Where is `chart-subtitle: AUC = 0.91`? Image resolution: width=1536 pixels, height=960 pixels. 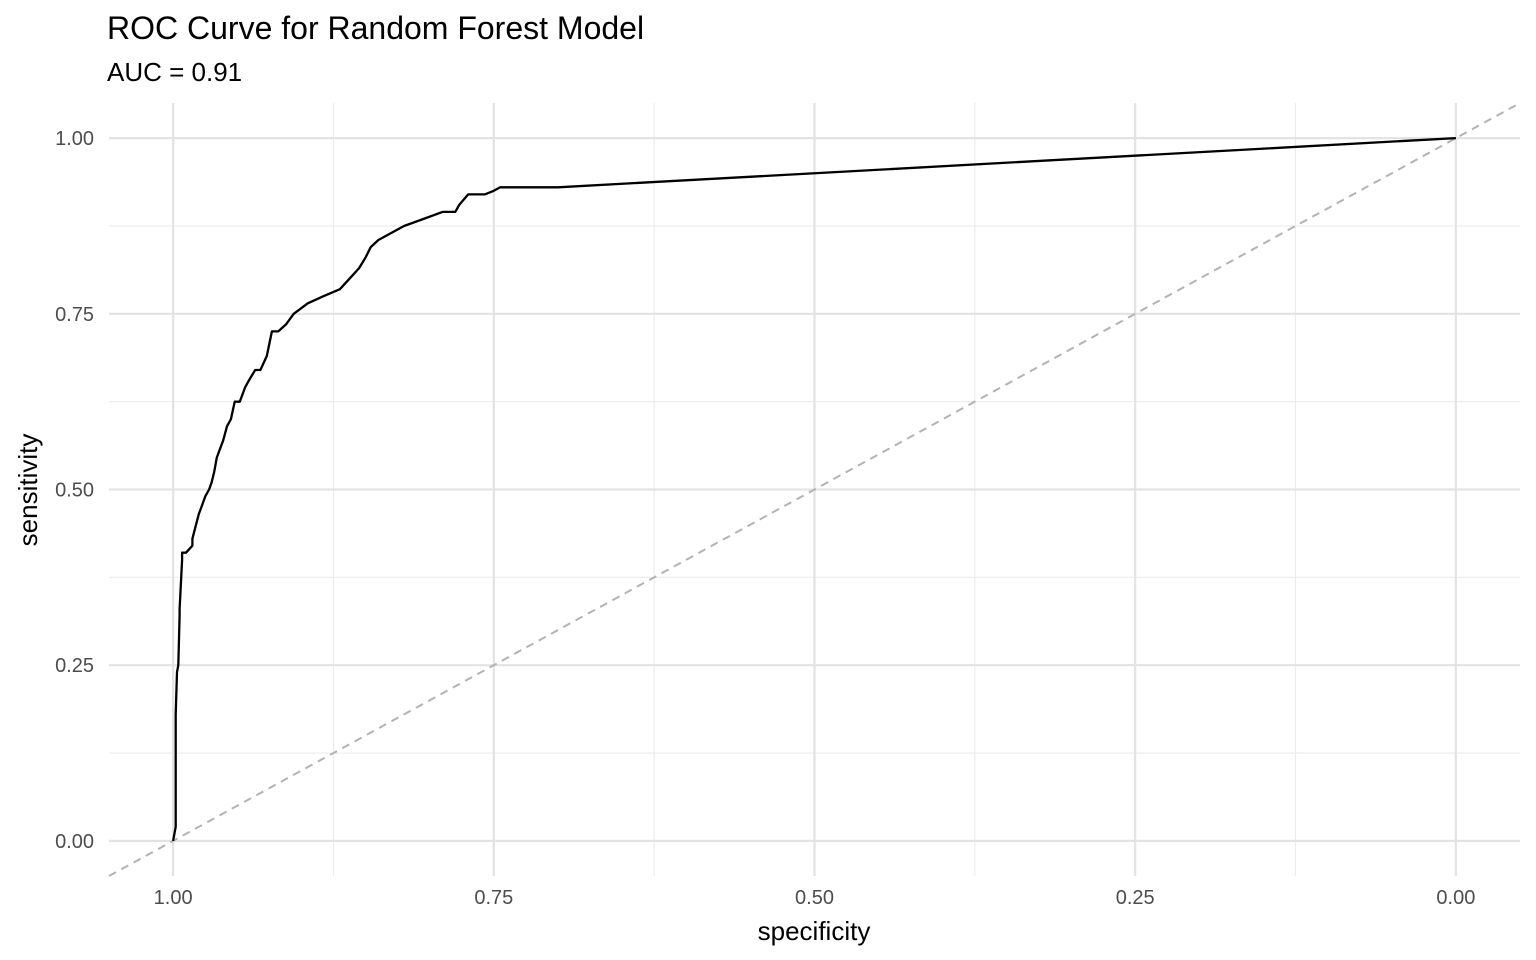 chart-subtitle: AUC = 0.91 is located at coordinates (175, 72).